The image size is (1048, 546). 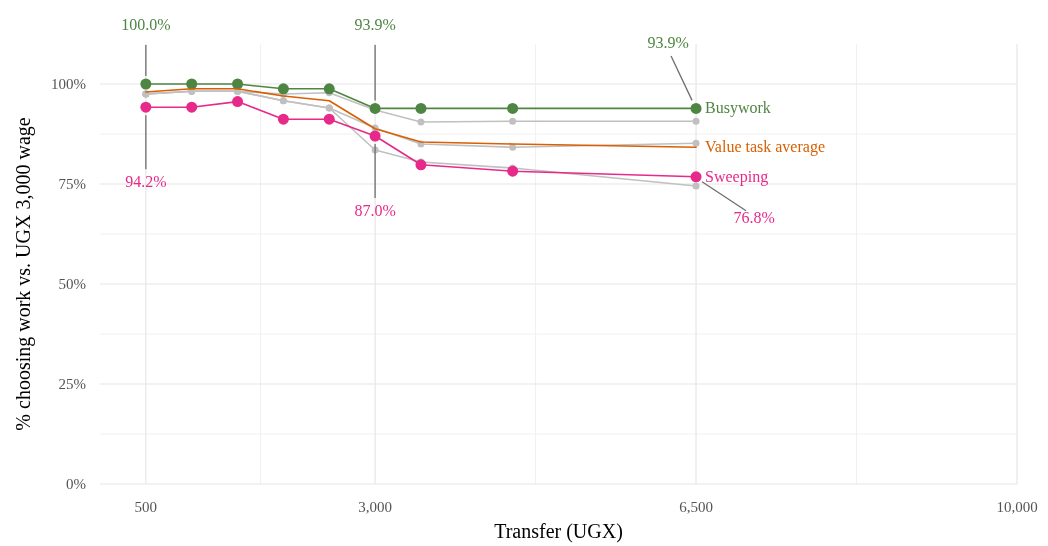 I want to click on x-tick-label: 3,000, so click(x=375, y=507).